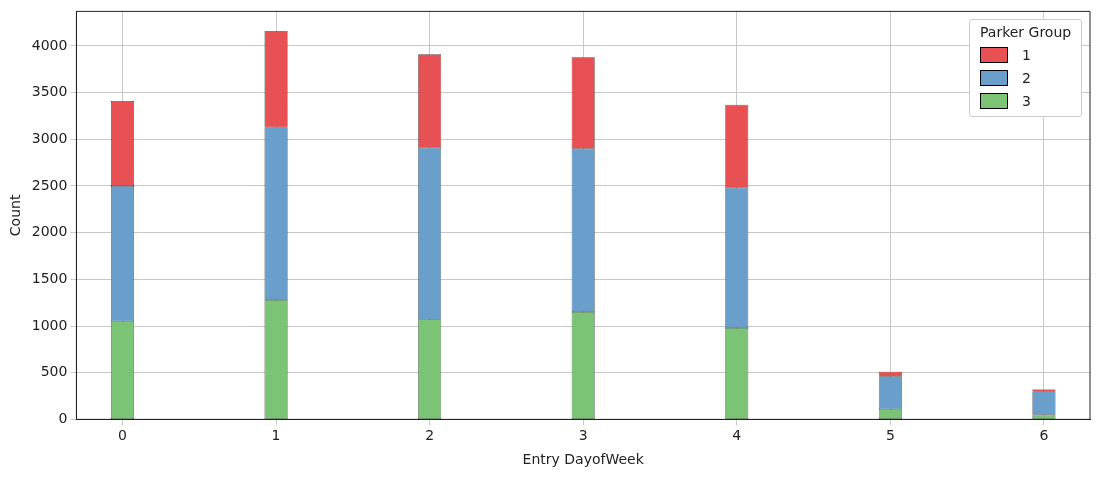 The height and width of the screenshot is (477, 1096). I want to click on x-tick-label: 1, so click(276, 435).